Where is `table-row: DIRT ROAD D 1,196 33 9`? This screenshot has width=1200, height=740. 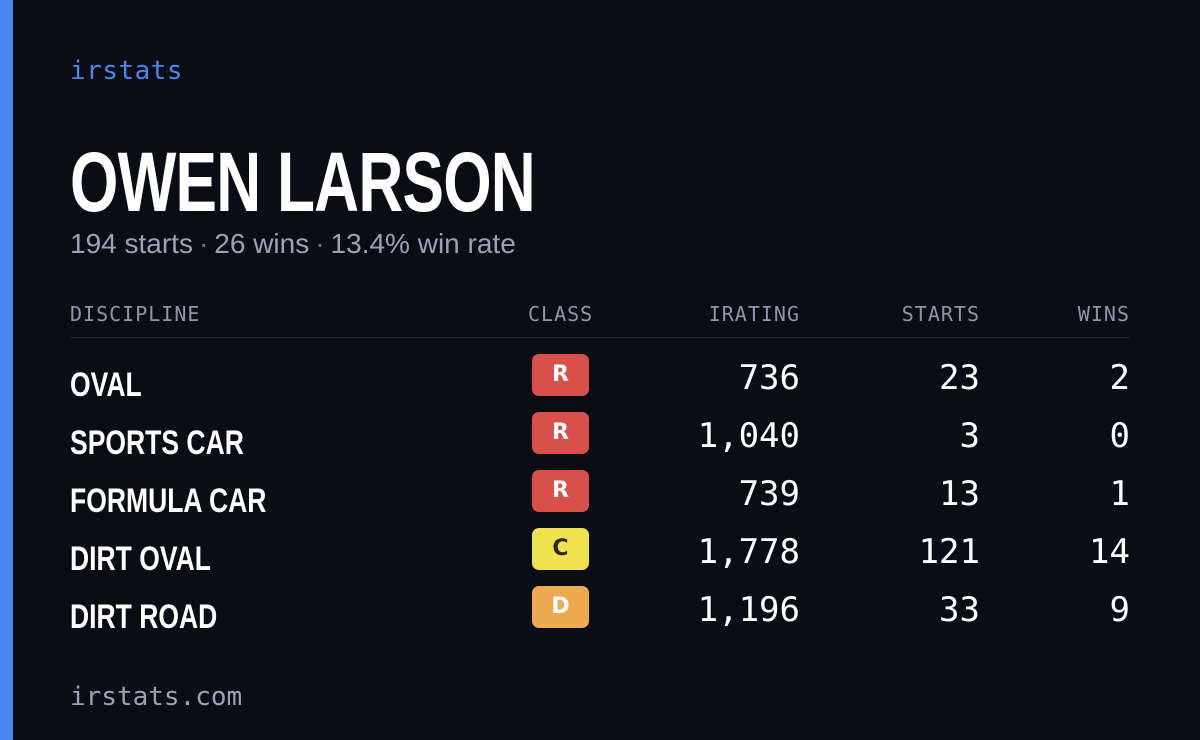
table-row: DIRT ROAD D 1,196 33 9 is located at coordinates (600, 613).